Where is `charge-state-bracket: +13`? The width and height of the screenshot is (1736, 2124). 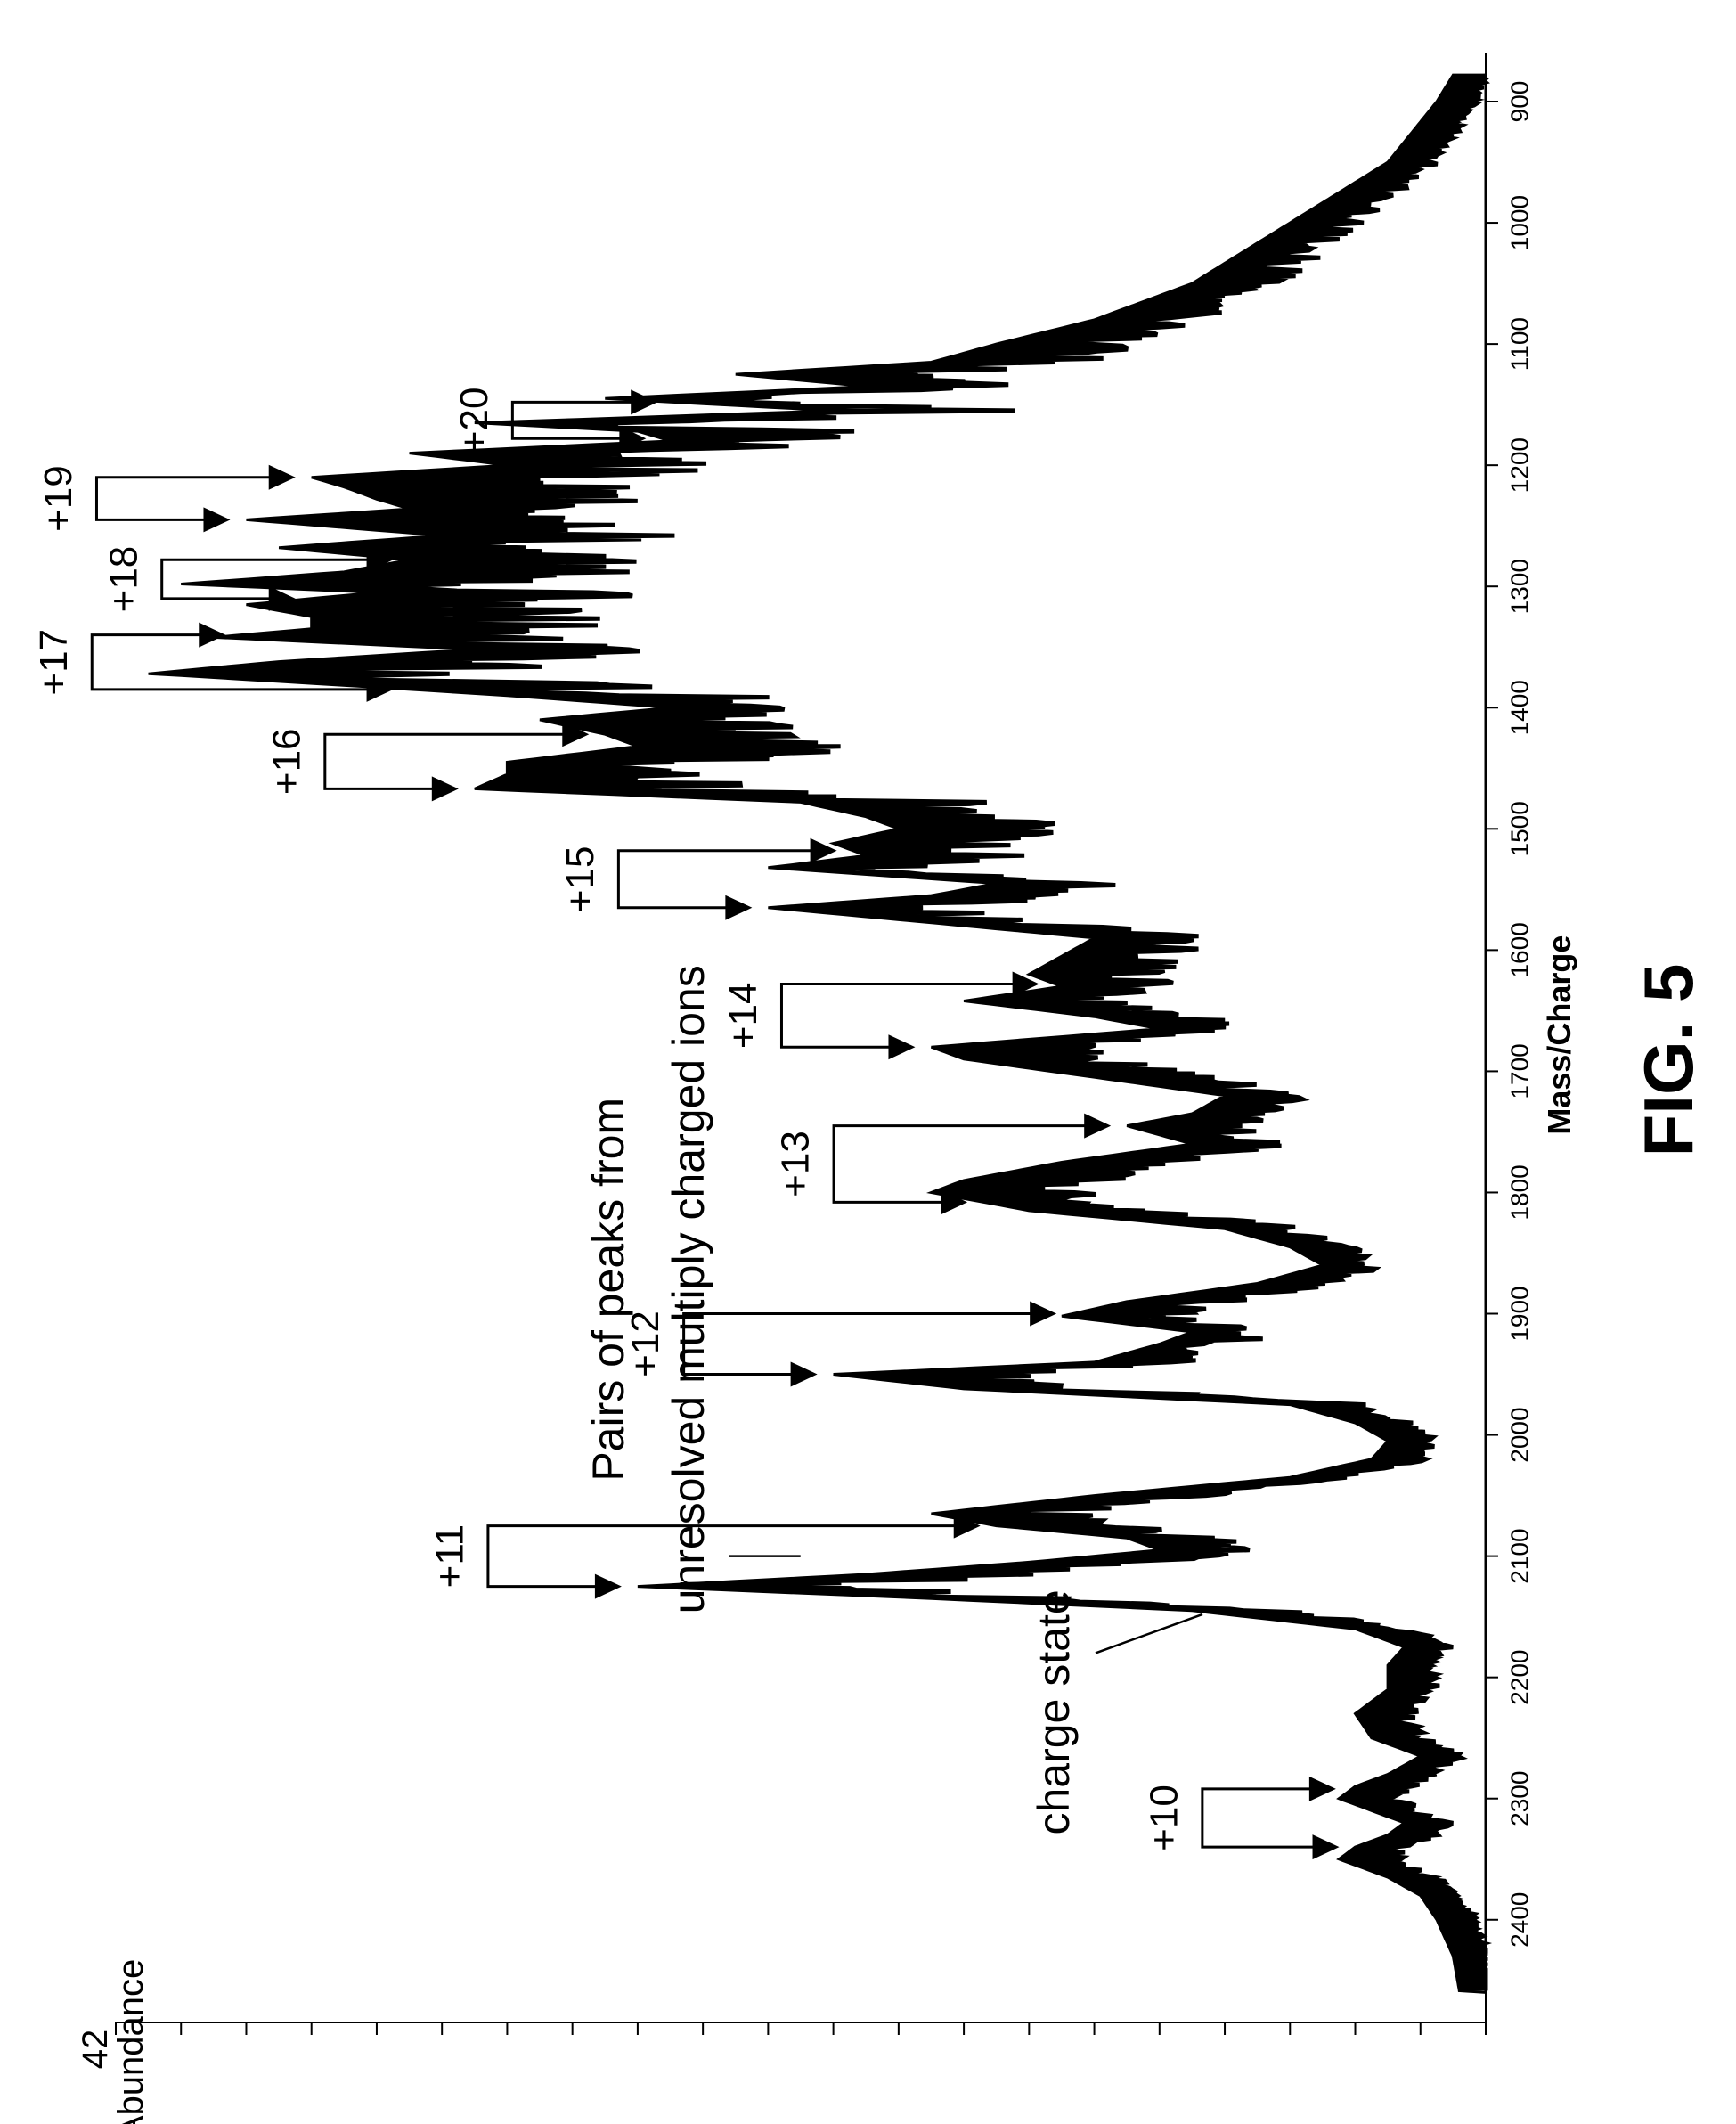 charge-state-bracket: +13 is located at coordinates (943, 1164).